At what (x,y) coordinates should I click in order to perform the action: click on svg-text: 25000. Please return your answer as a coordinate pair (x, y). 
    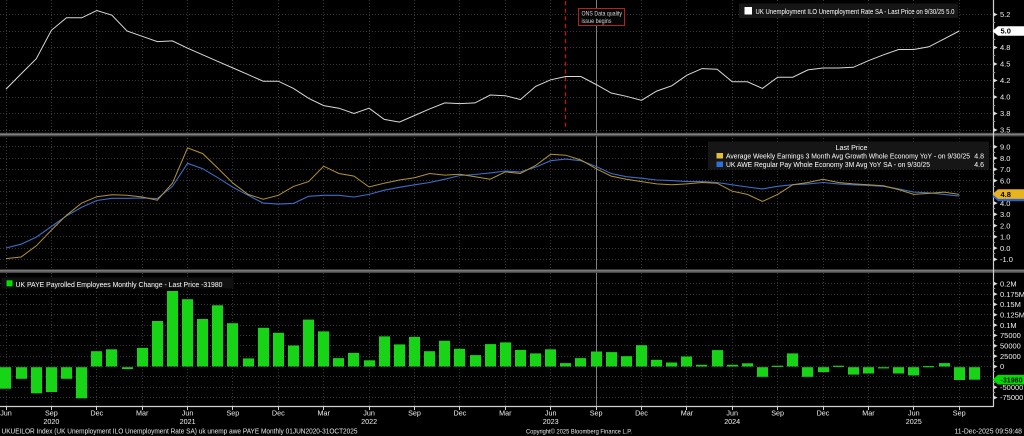
    Looking at the image, I should click on (1010, 356).